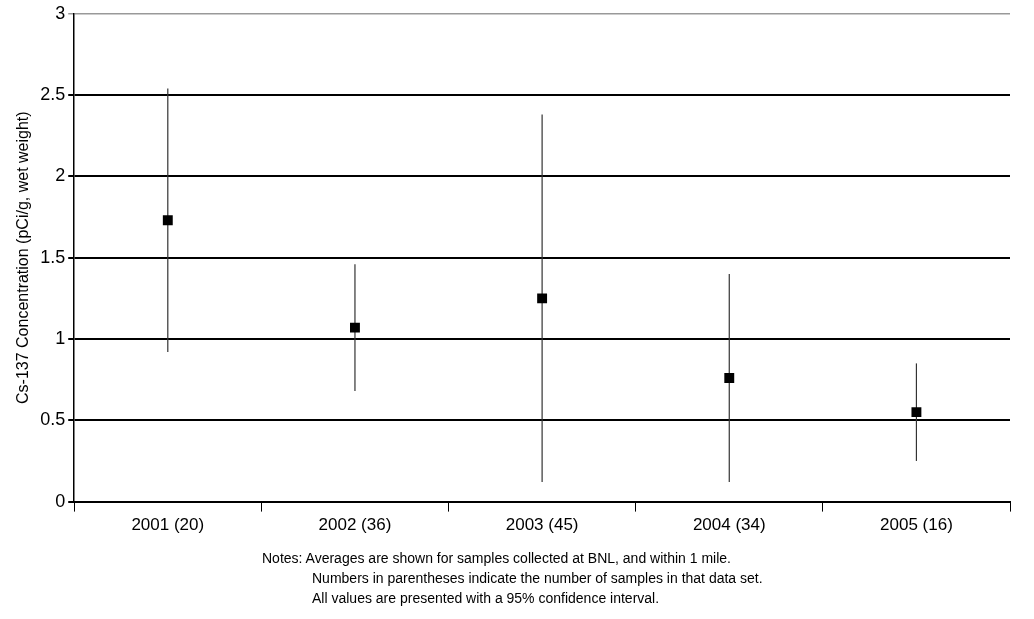  Describe the element at coordinates (53, 94) in the screenshot. I see `y-tick-label: 2.5` at that location.